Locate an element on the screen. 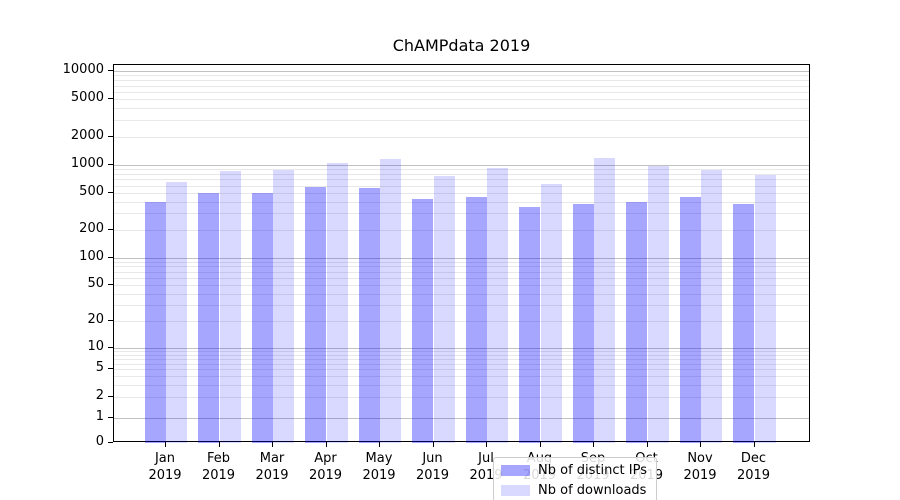 The image size is (900, 500). bar-nb-of-downloads-jun is located at coordinates (444, 309).